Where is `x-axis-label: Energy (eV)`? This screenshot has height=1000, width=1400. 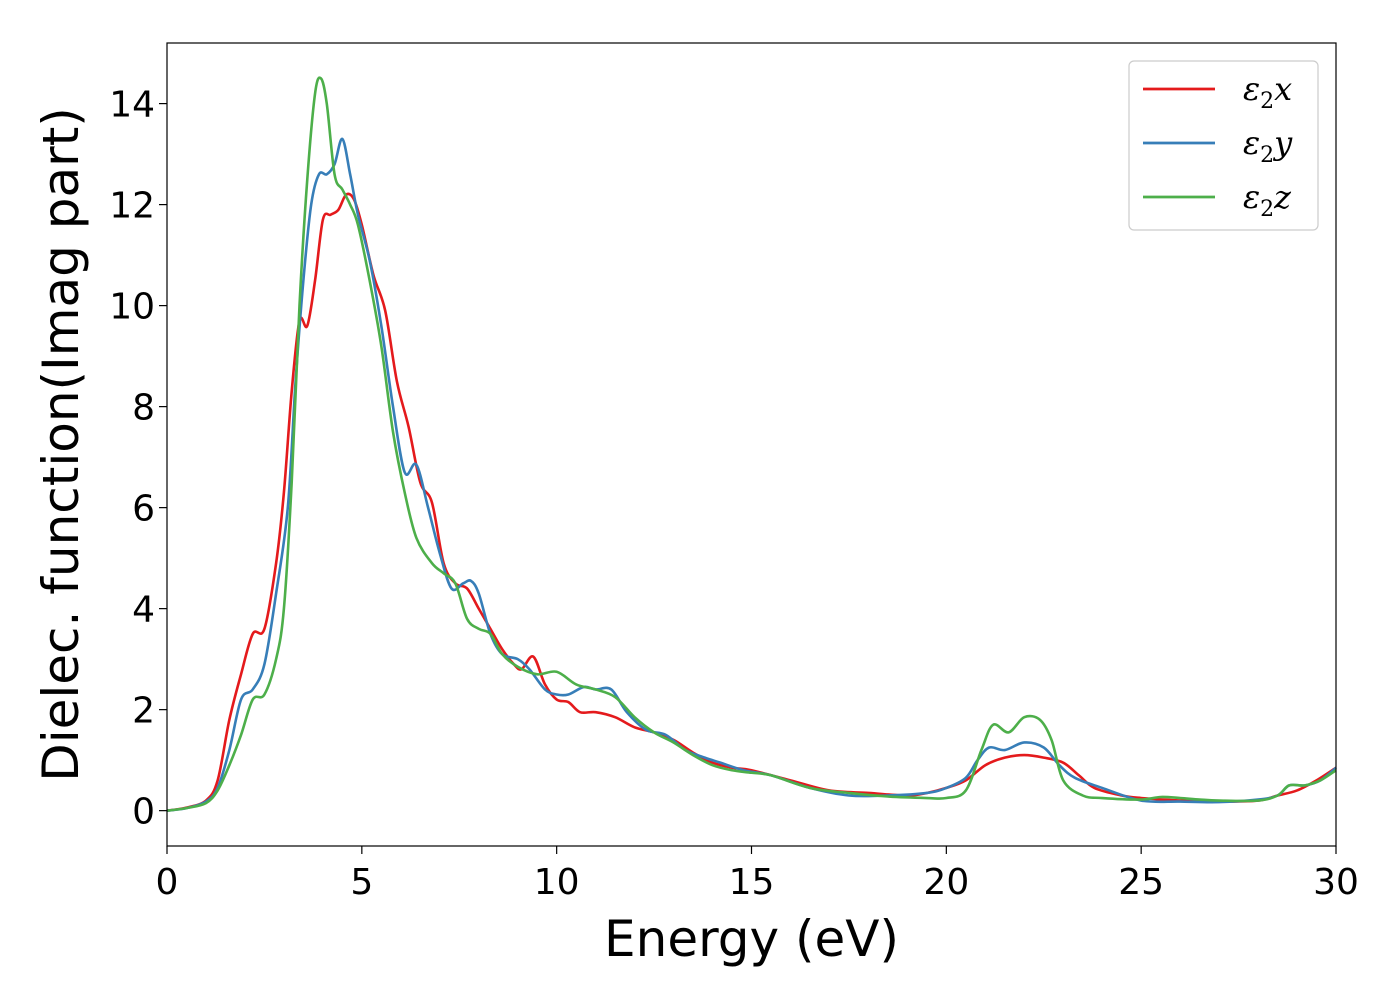 x-axis-label: Energy (eV) is located at coordinates (751, 939).